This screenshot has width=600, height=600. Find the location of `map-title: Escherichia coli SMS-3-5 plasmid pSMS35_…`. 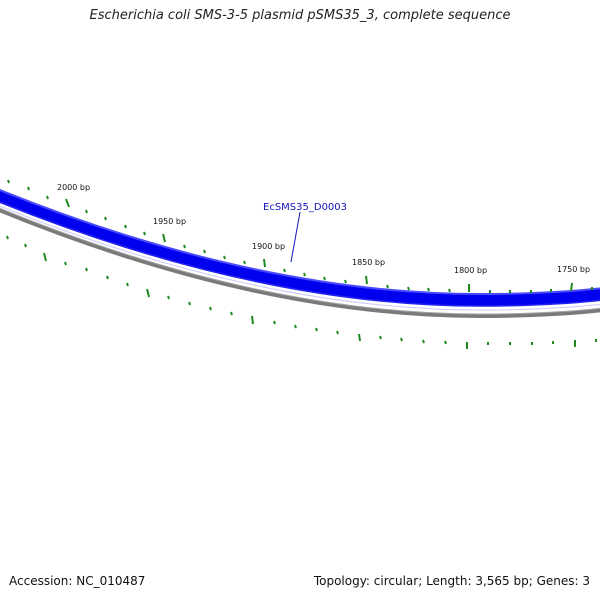

map-title: Escherichia coli SMS-3-5 plasmid pSMS35_… is located at coordinates (300, 15).